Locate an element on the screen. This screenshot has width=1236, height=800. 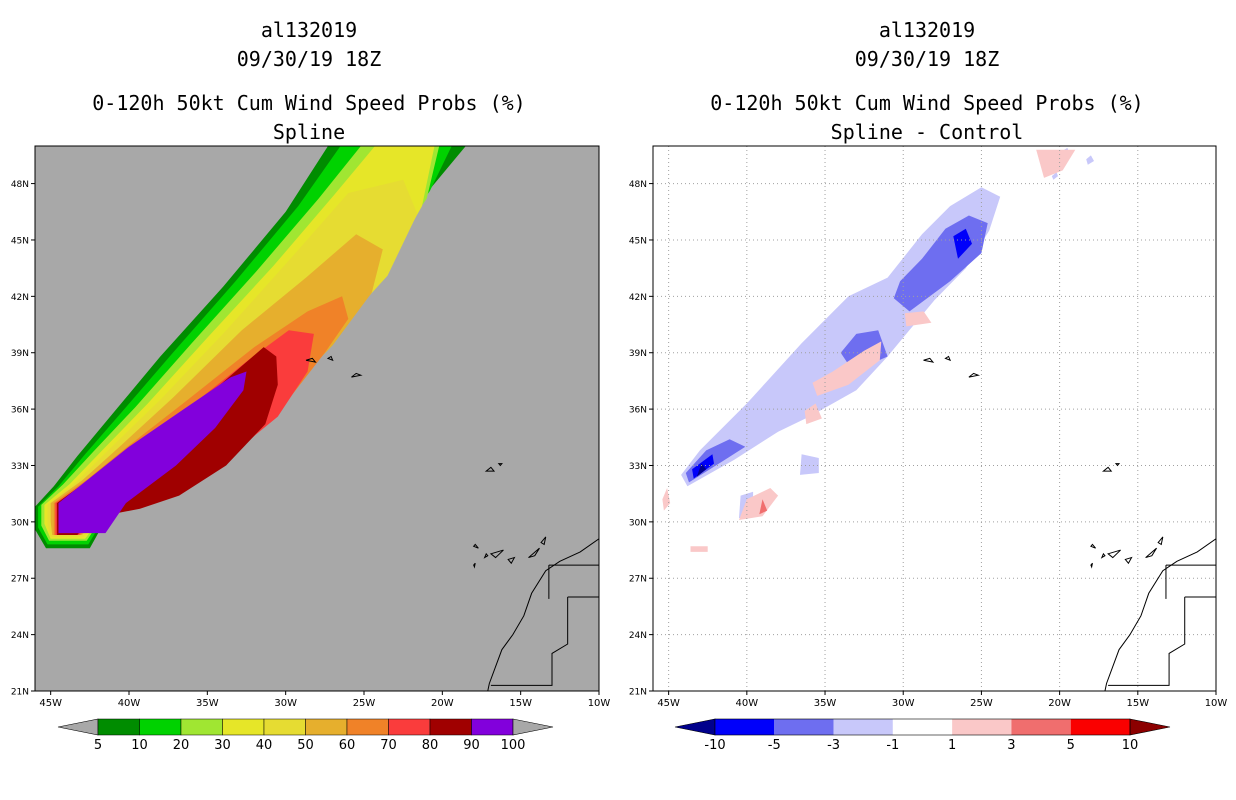
right-datetime: 09/30/19 18Z is located at coordinates (927, 59).